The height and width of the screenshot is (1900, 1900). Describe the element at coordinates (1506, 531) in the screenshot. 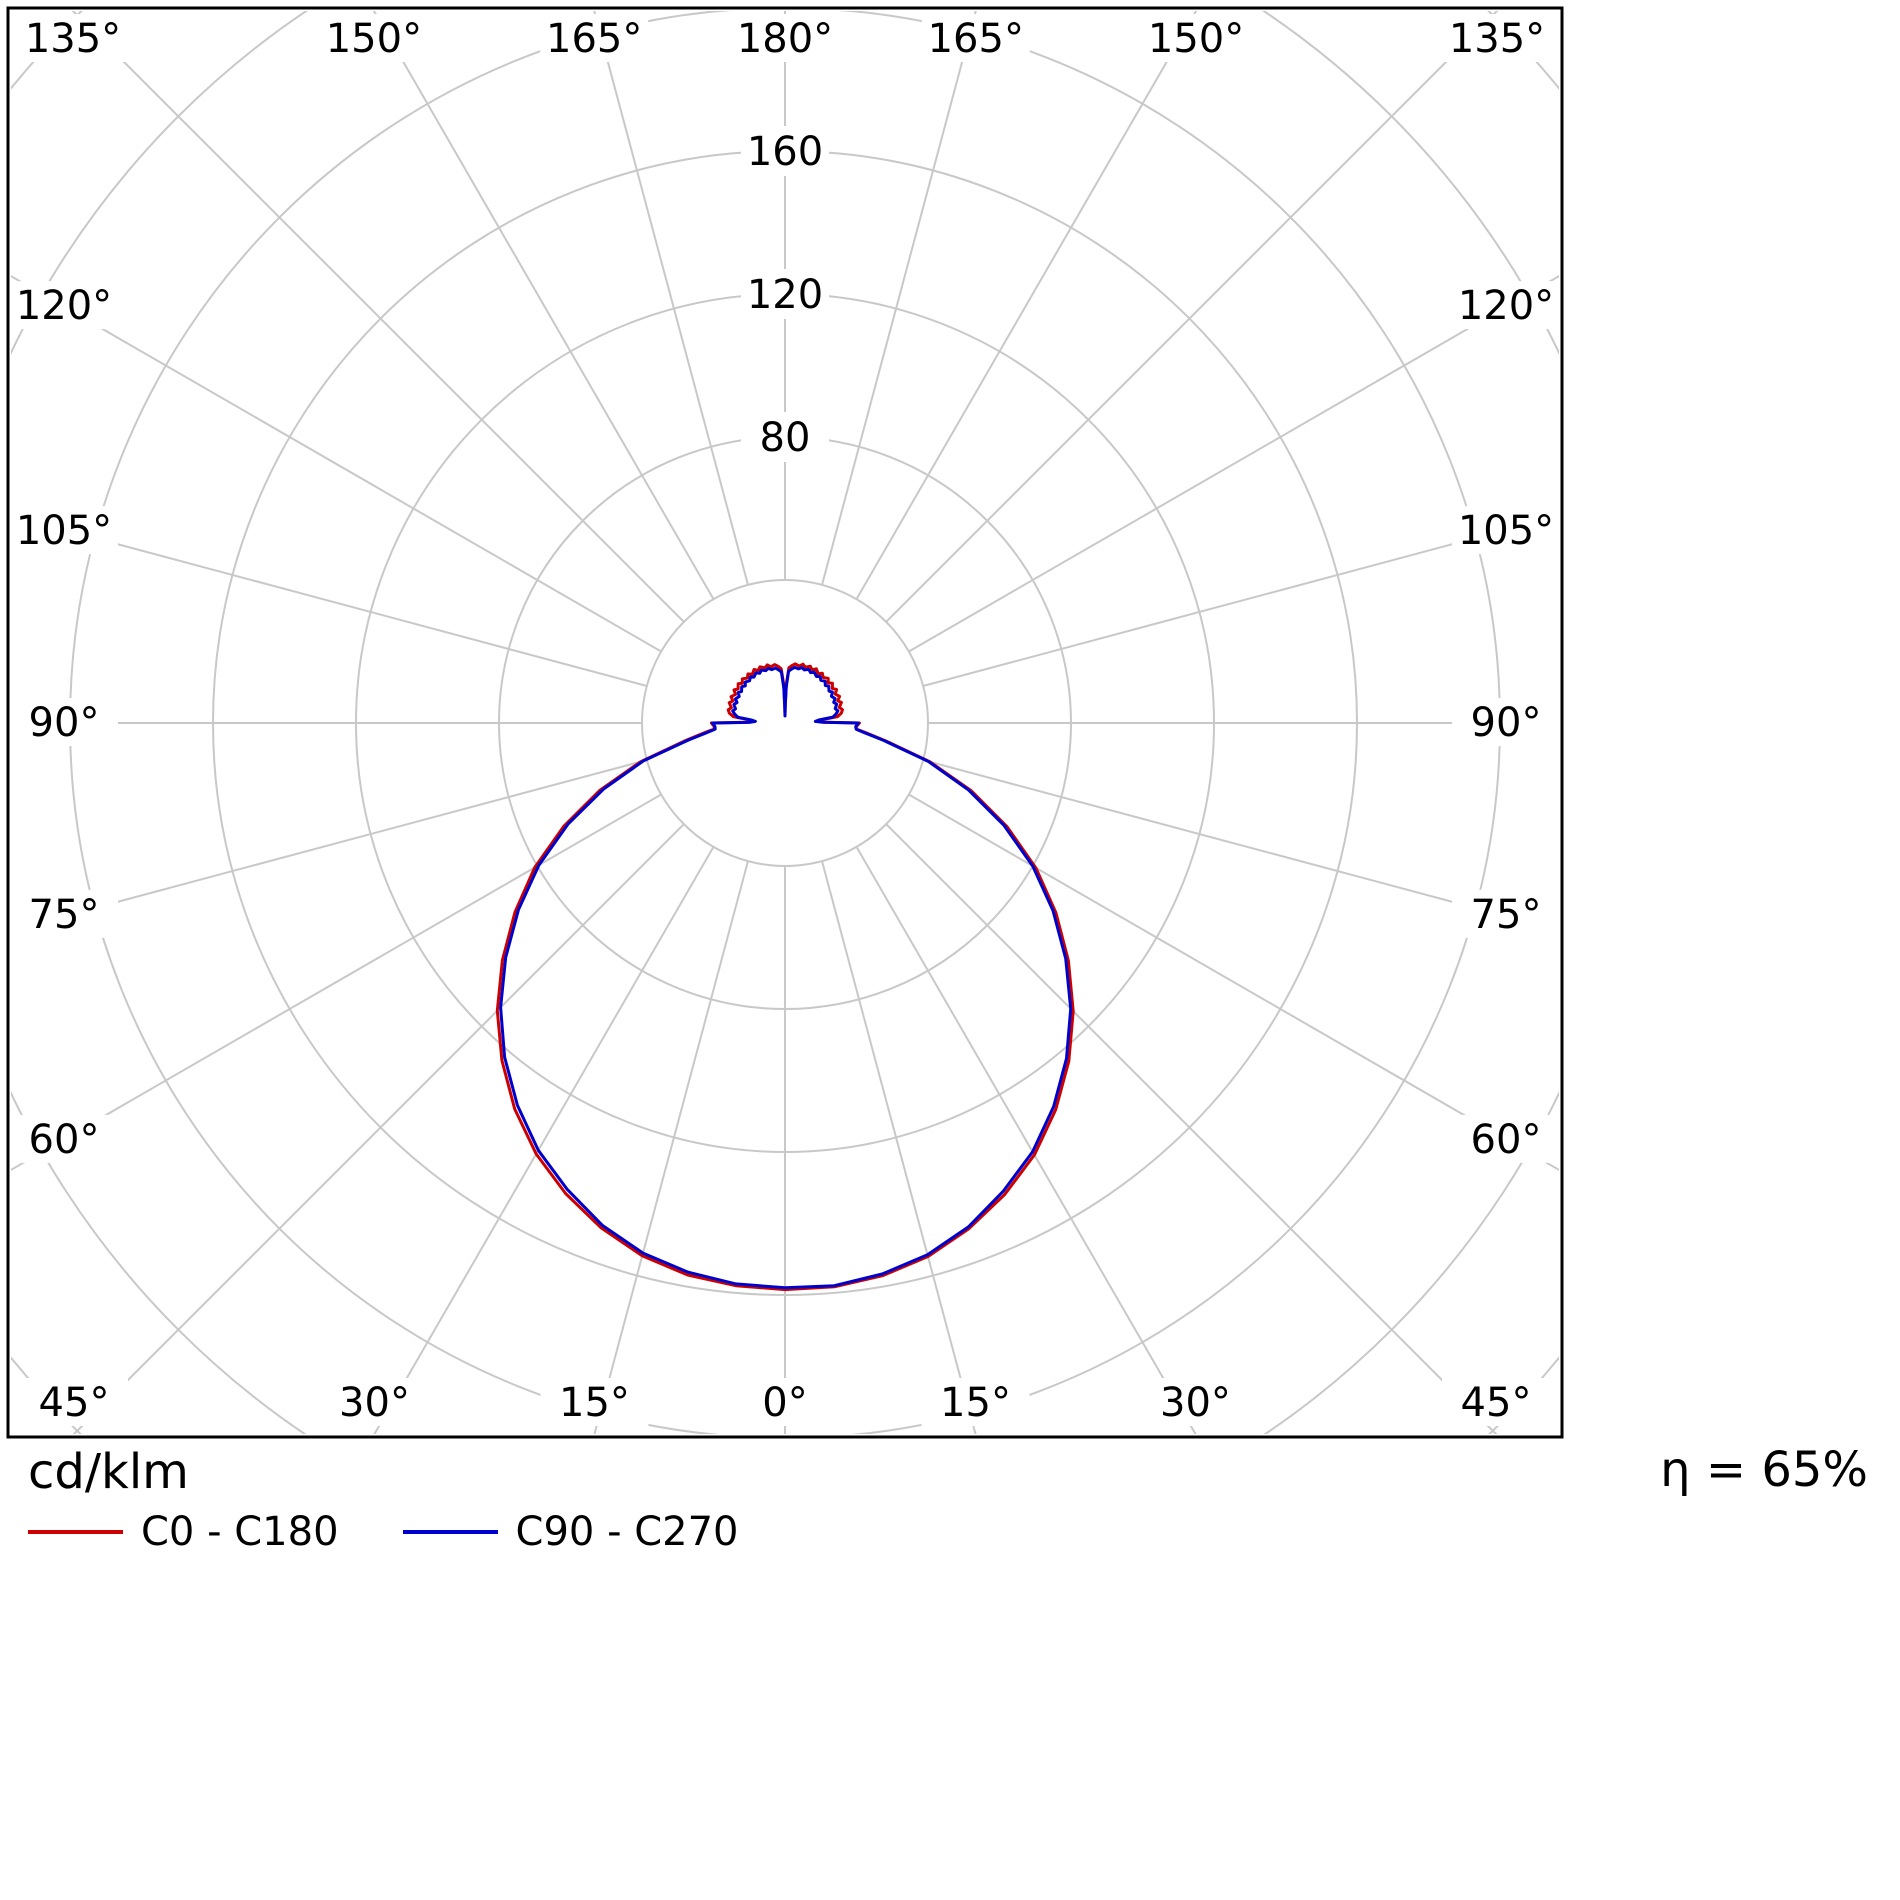

I see `angle-label-105-r: 105°` at that location.